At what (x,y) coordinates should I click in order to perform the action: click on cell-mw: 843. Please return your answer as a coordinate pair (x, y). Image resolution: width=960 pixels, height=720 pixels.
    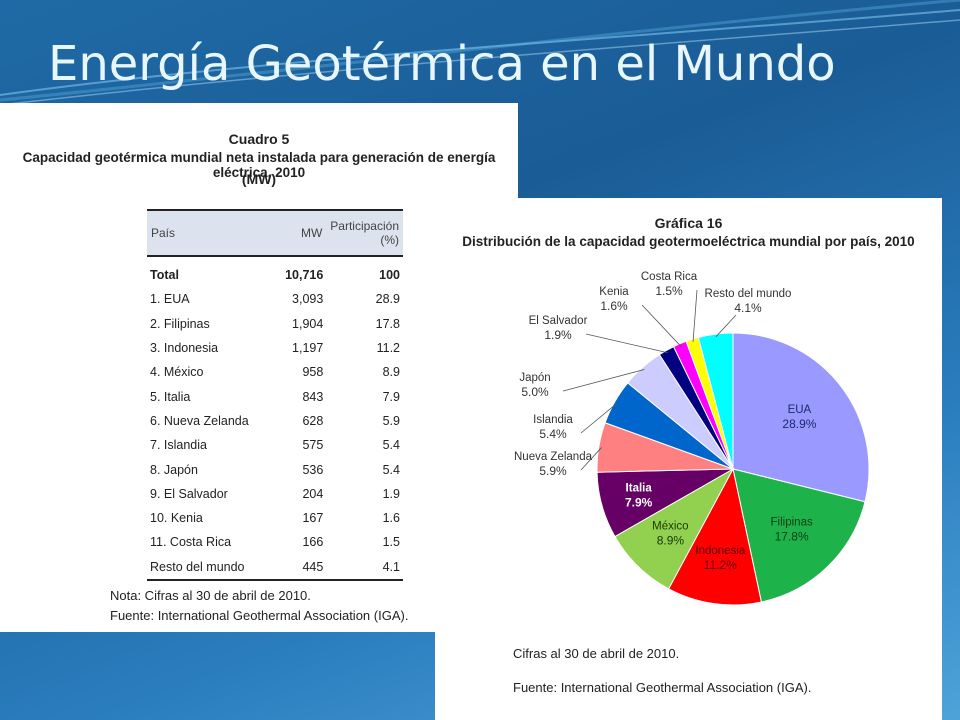
    Looking at the image, I should click on (313, 396).